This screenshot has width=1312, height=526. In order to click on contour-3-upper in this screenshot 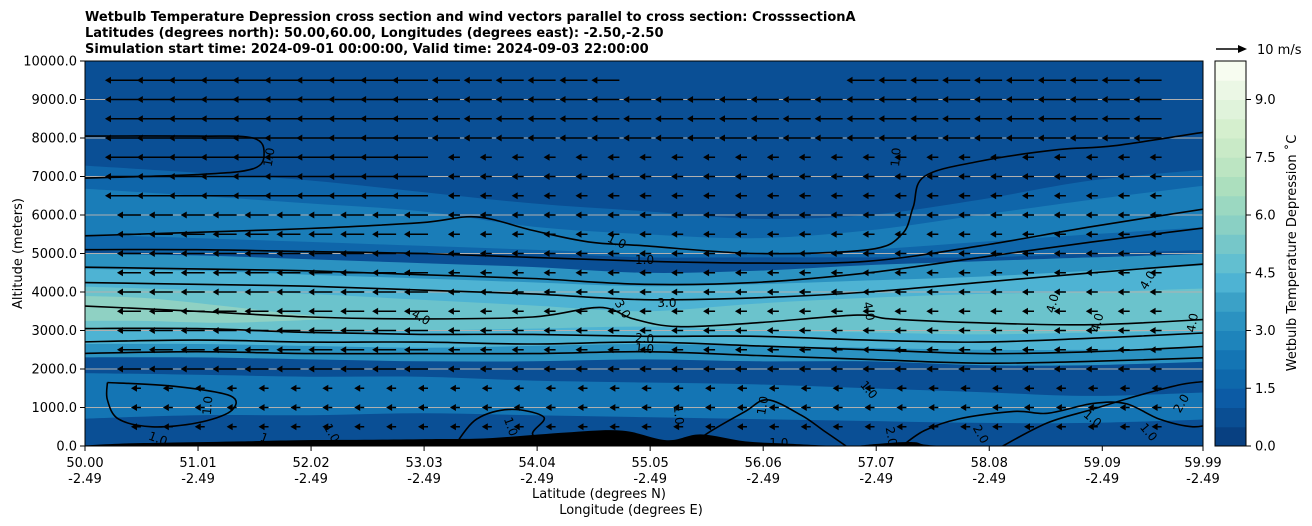, I will do `click(644, 282)`.